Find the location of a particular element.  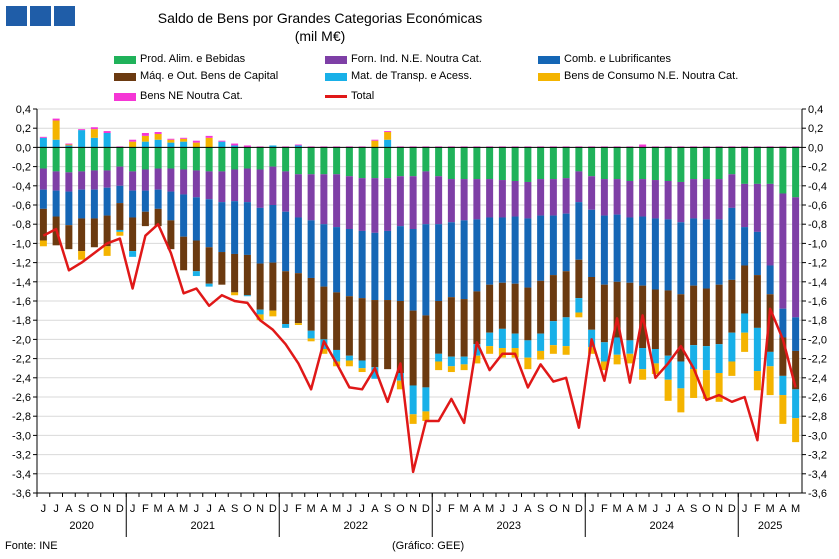

y-tick-label-right: -0,2 is located at coordinates (817, 168).